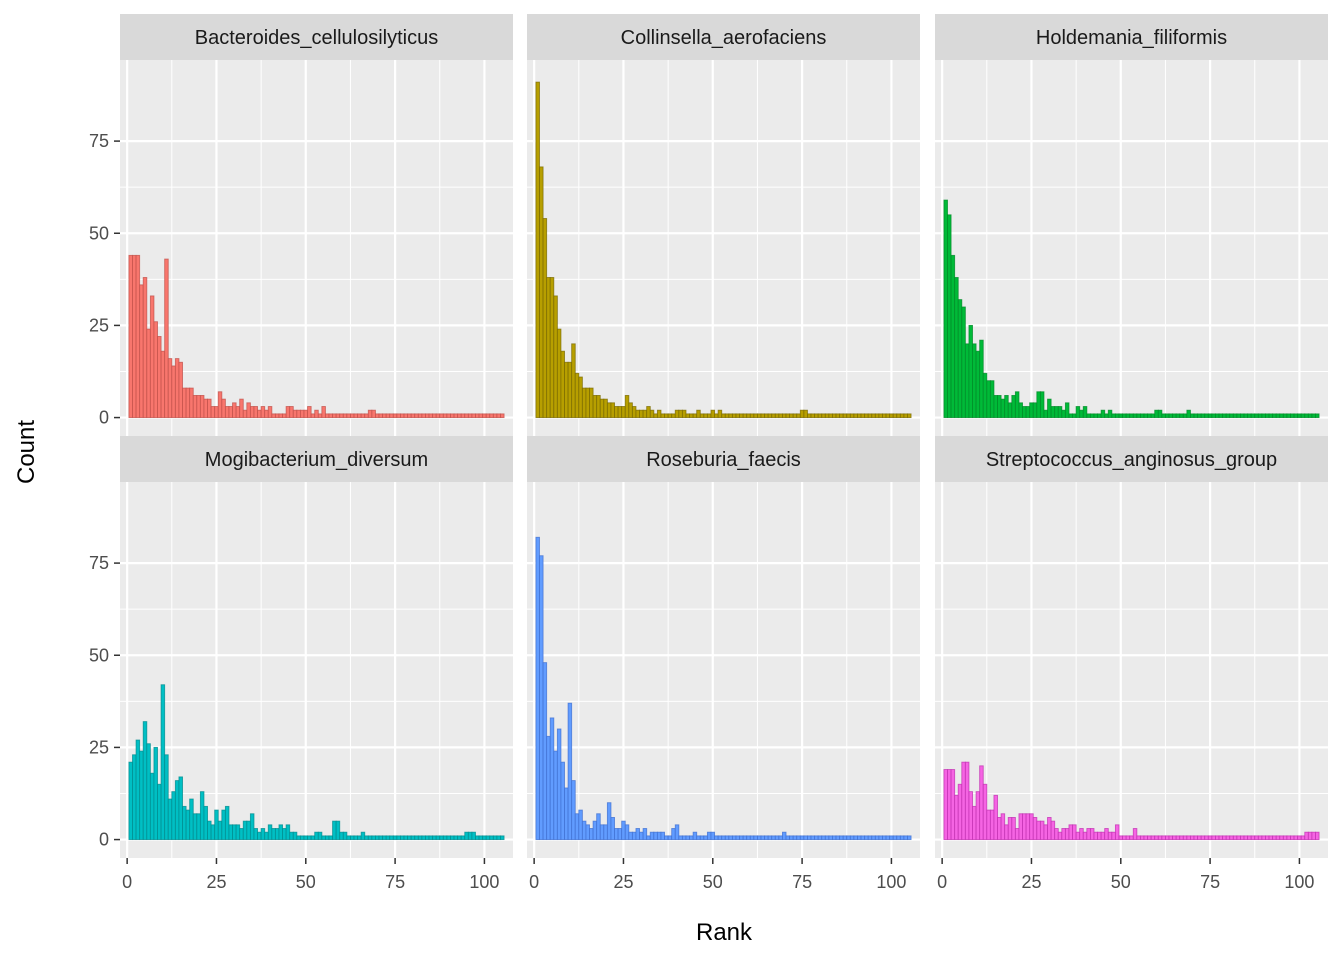 Image resolution: width=1344 pixels, height=960 pixels. What do you see at coordinates (723, 225) in the screenshot?
I see `facet-panel: Collinsella_aerofaciens` at bounding box center [723, 225].